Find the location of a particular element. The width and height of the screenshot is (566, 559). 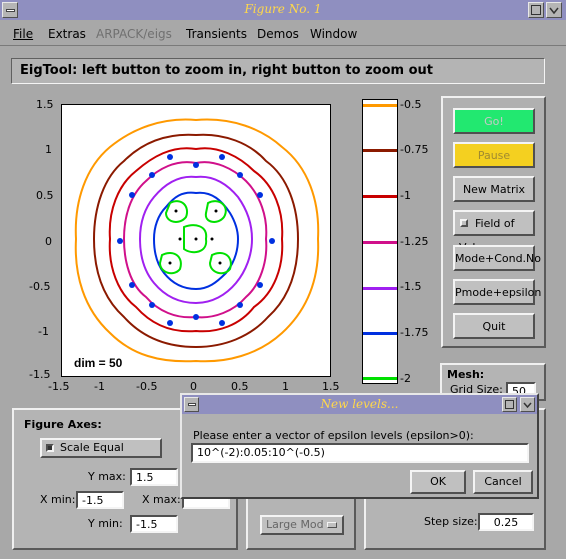

xtick-label: 0.5 is located at coordinates (240, 386).